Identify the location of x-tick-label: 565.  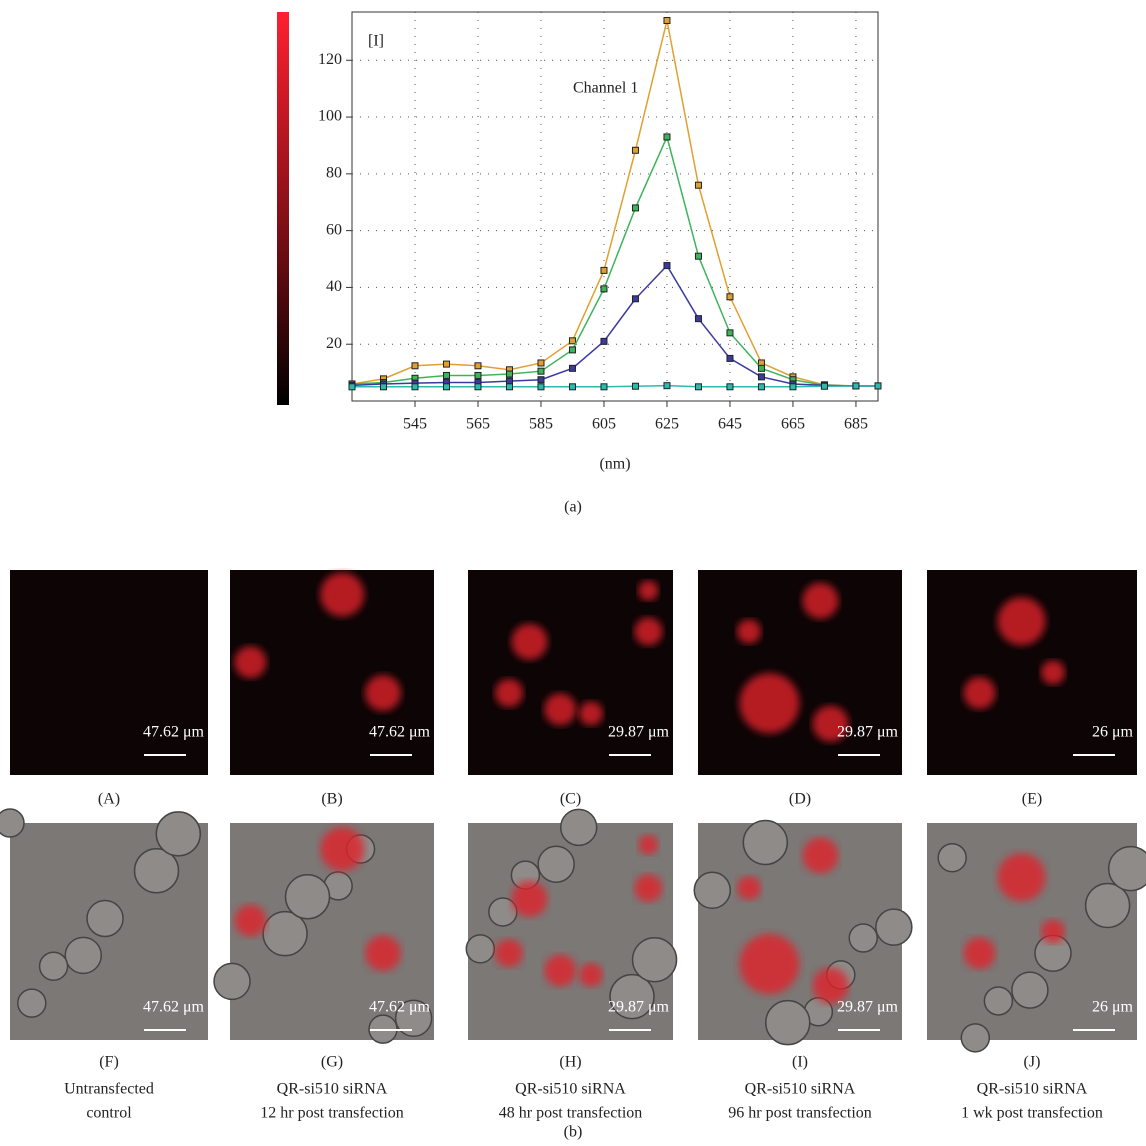
(478, 424).